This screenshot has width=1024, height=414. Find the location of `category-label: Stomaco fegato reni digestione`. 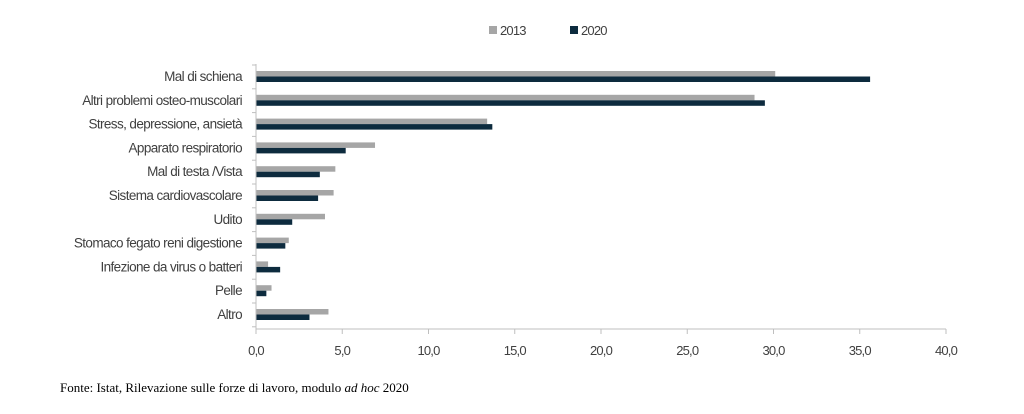

category-label: Stomaco fegato reni digestione is located at coordinates (158, 243).